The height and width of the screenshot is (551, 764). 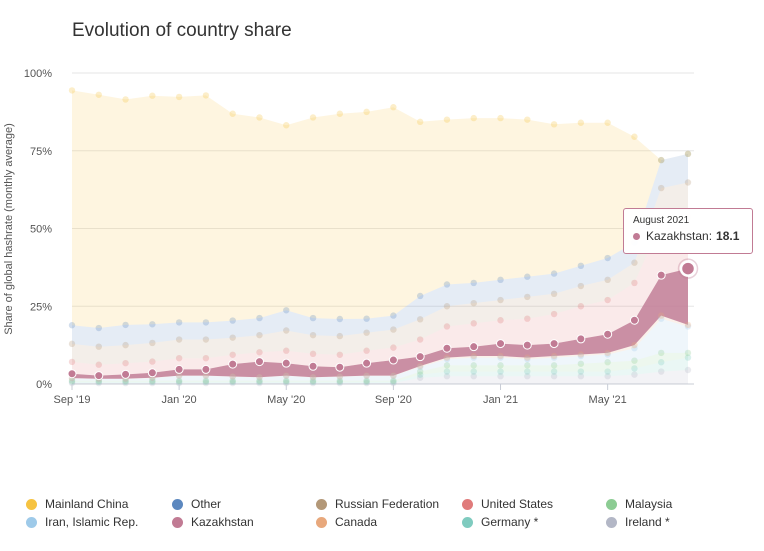 What do you see at coordinates (500, 522) in the screenshot?
I see `legend-item: Germany *` at bounding box center [500, 522].